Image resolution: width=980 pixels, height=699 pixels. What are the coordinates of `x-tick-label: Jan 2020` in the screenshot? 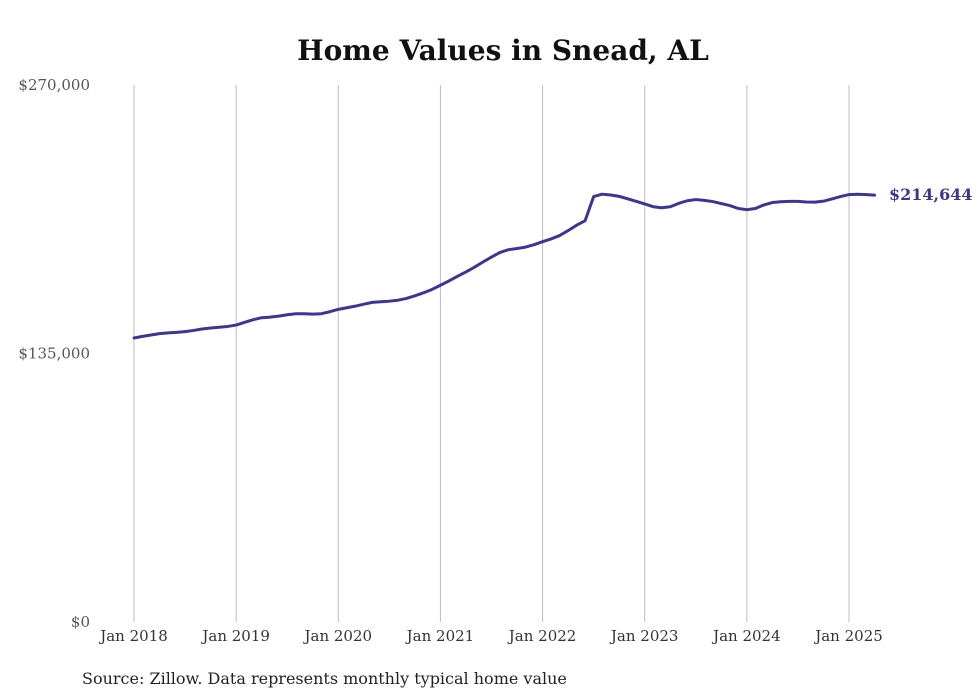 It's located at (338, 636).